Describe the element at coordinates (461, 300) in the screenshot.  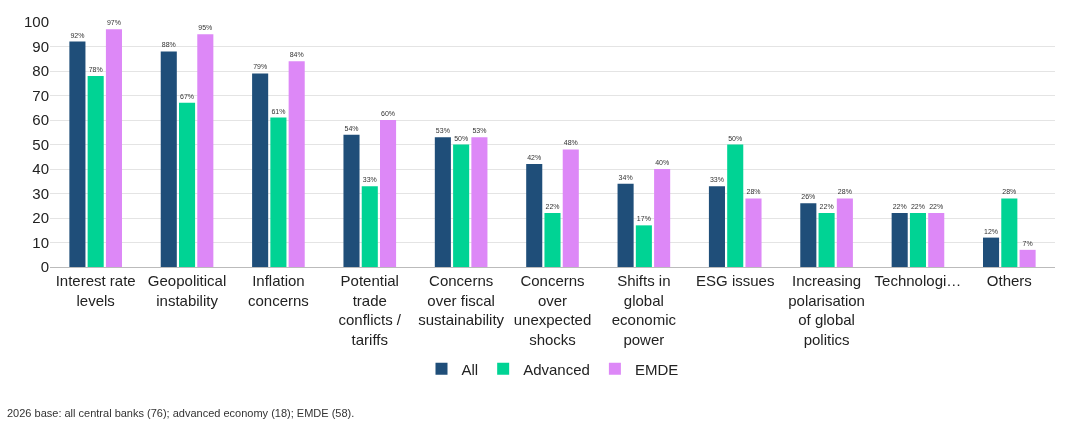
I see `x-tick-label: Concerns over fiscal sustainability` at that location.